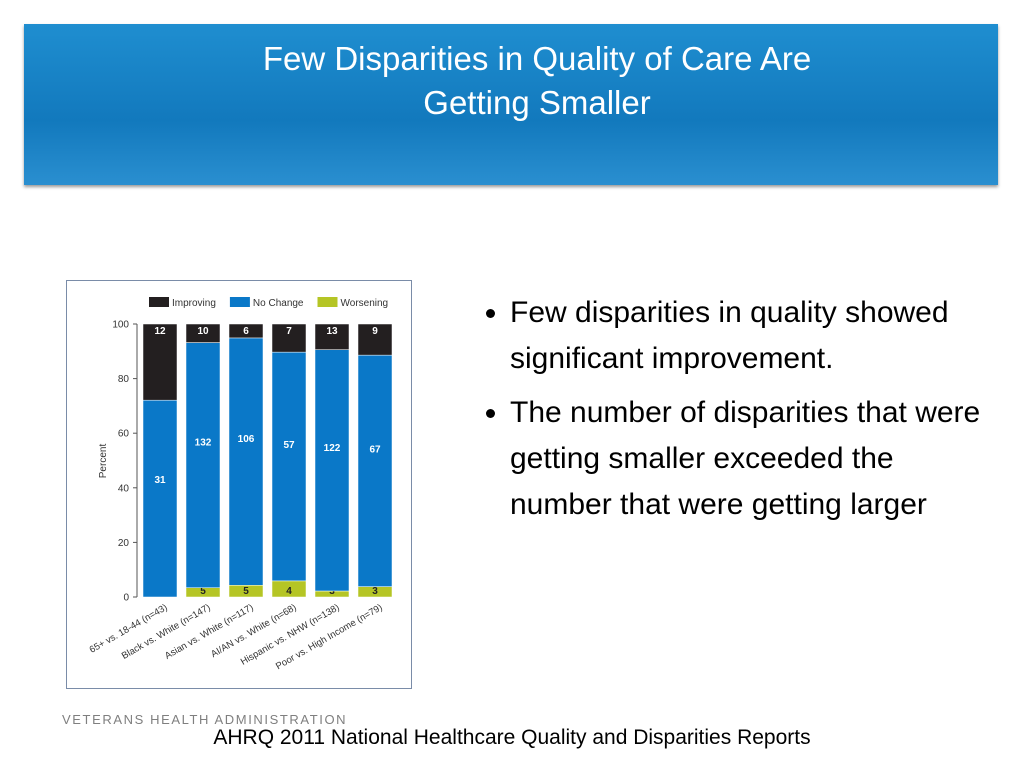 Image resolution: width=1024 pixels, height=768 pixels. Describe the element at coordinates (278, 303) in the screenshot. I see `legend-label: No Change` at that location.